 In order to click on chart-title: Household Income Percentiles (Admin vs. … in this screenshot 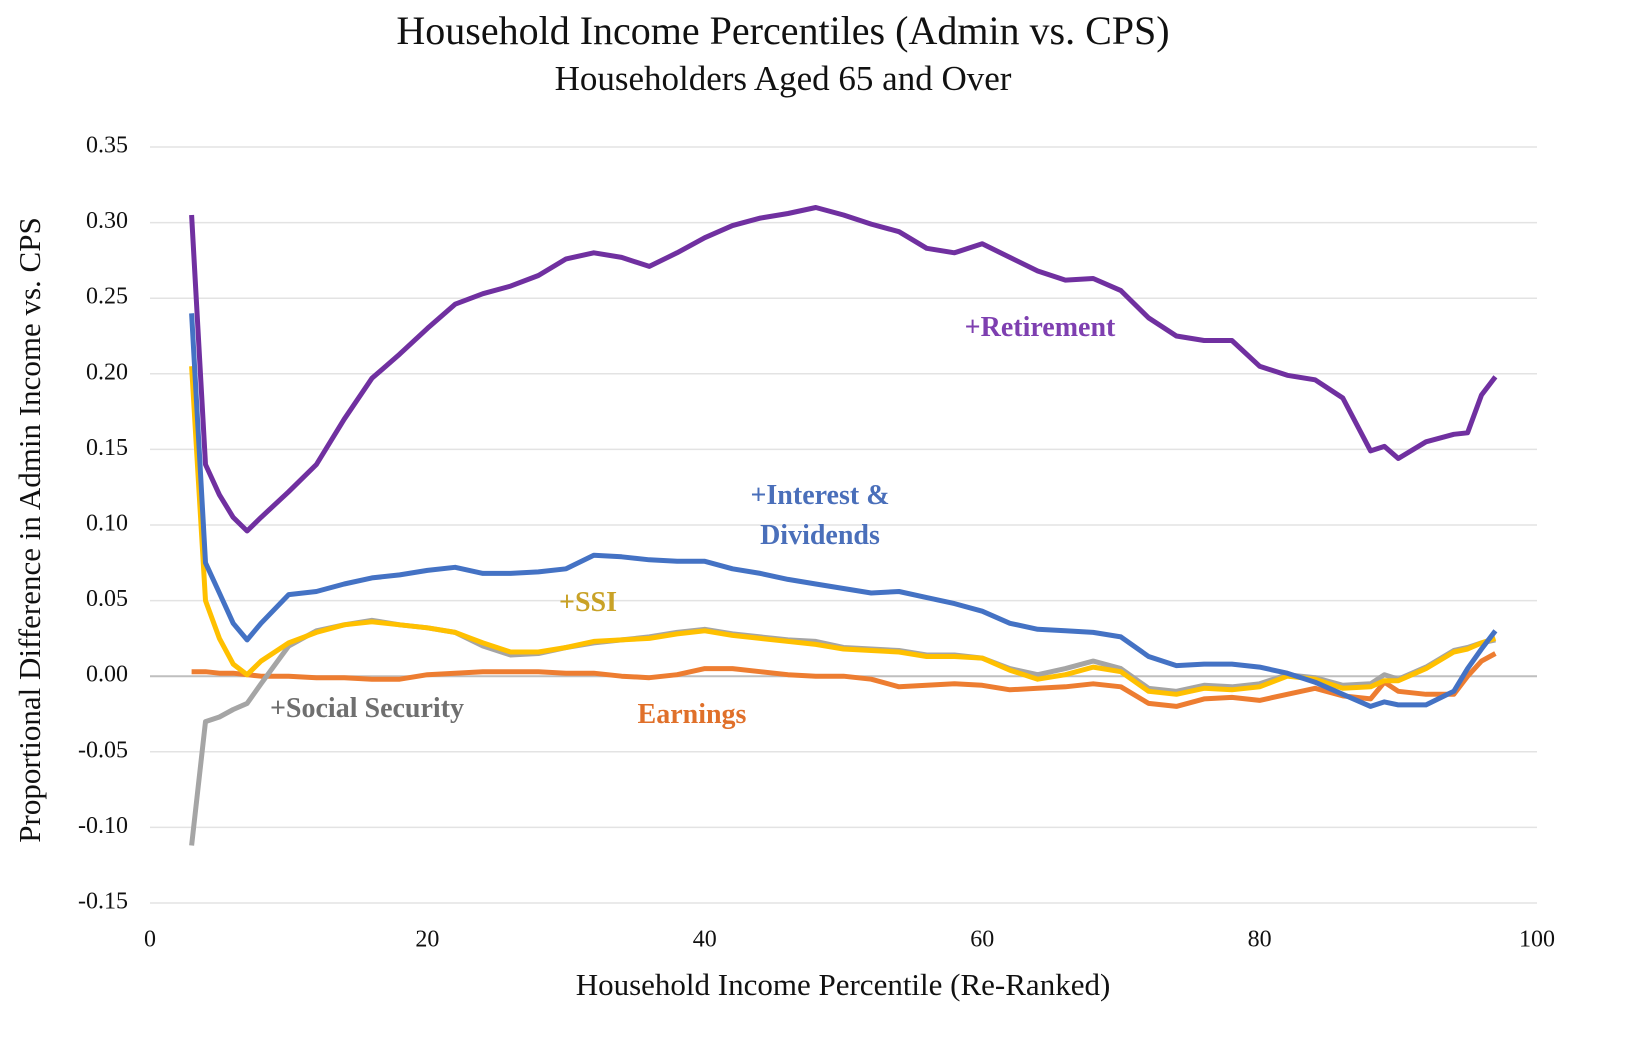, I will do `click(782, 30)`.